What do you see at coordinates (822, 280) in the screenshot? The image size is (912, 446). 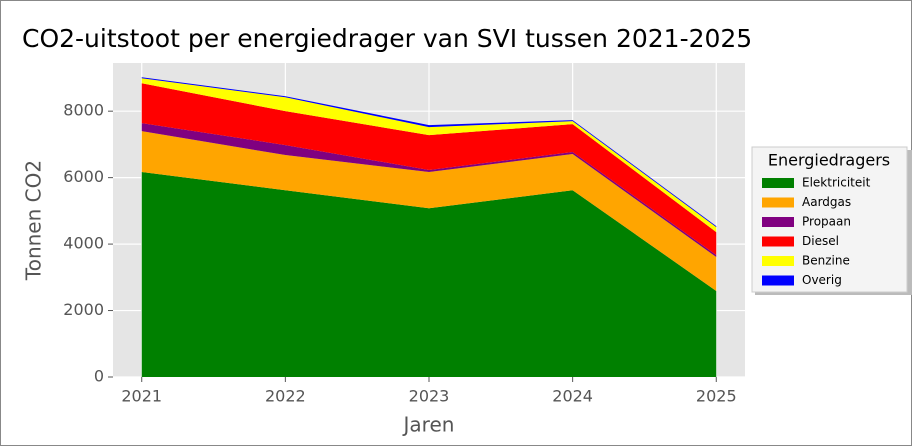 I see `legend-label: Overig` at bounding box center [822, 280].